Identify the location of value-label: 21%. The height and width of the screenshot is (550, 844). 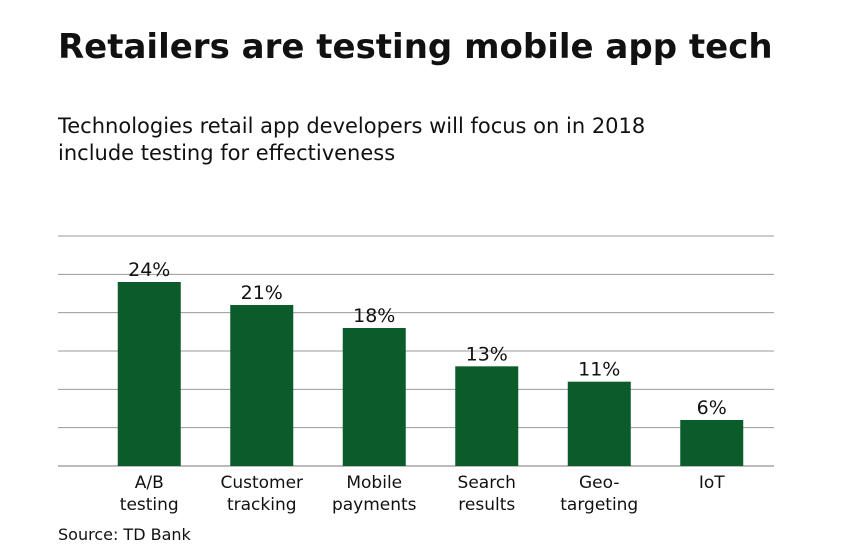
(262, 293).